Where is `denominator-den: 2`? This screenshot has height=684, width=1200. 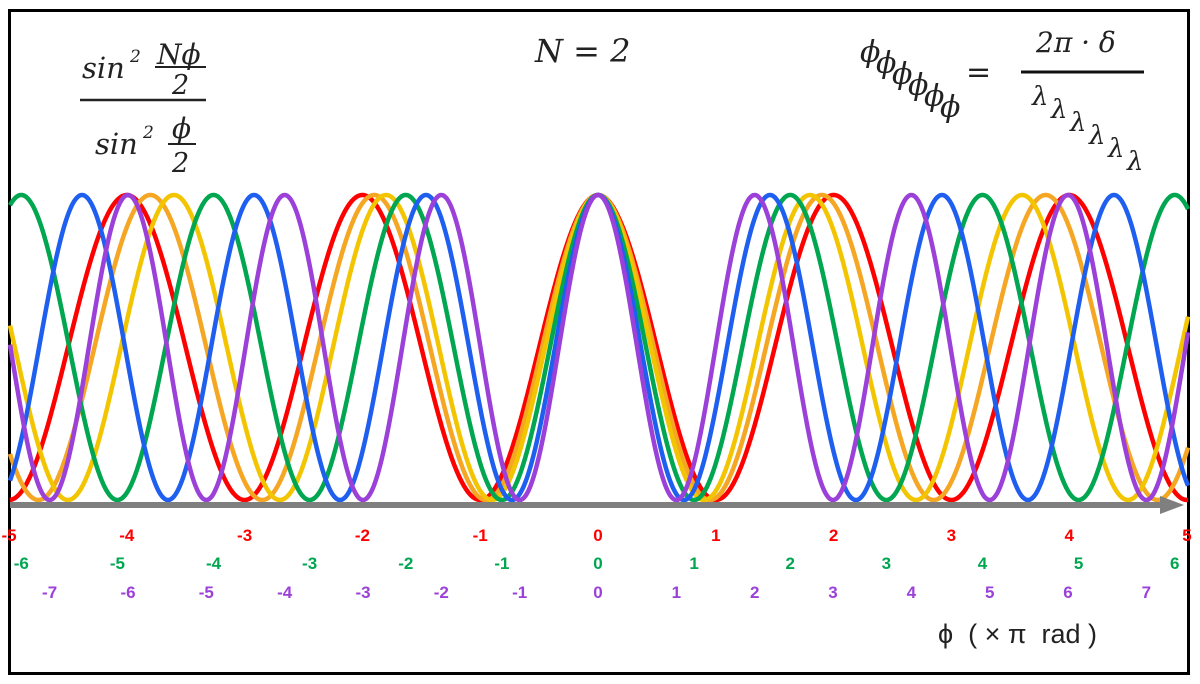
denominator-den: 2 is located at coordinates (180, 163).